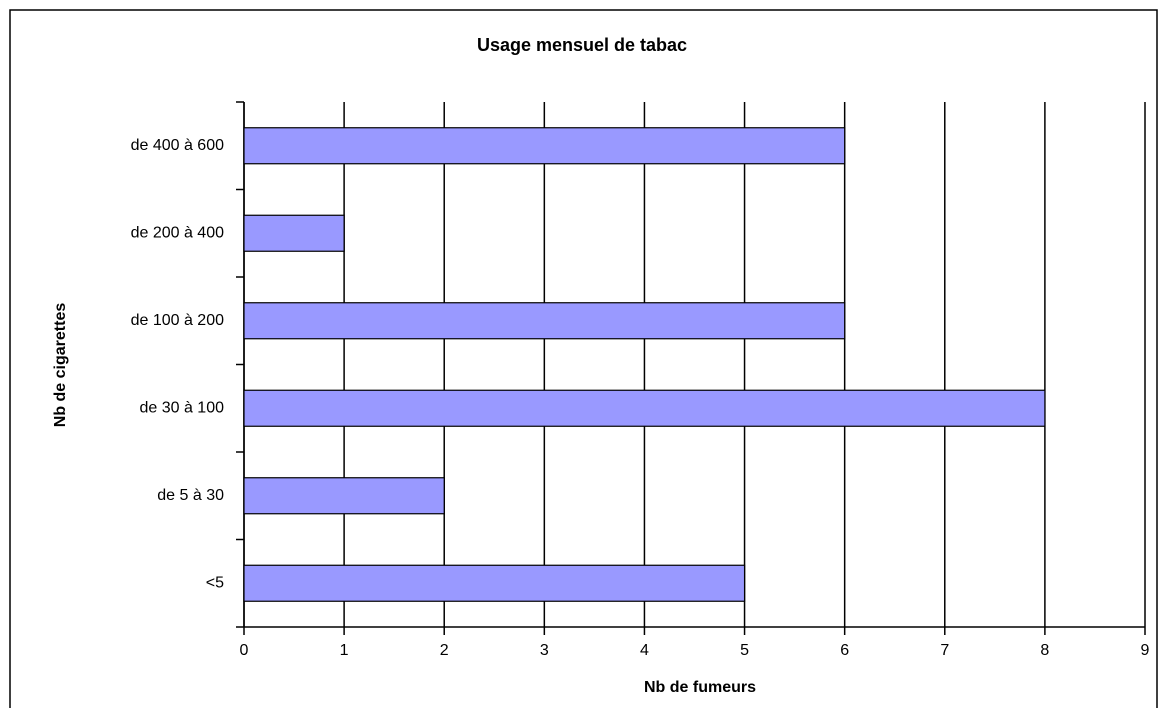 The image size is (1165, 708). I want to click on x-axis-label: Nb de fumeurs, so click(700, 687).